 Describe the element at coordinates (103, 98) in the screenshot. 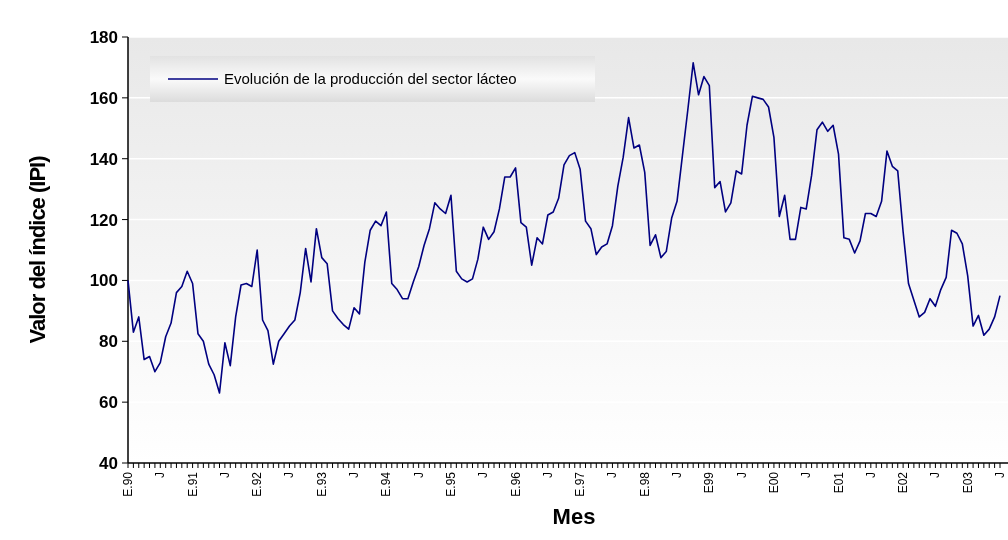

I see `y-tick-label: 160` at that location.